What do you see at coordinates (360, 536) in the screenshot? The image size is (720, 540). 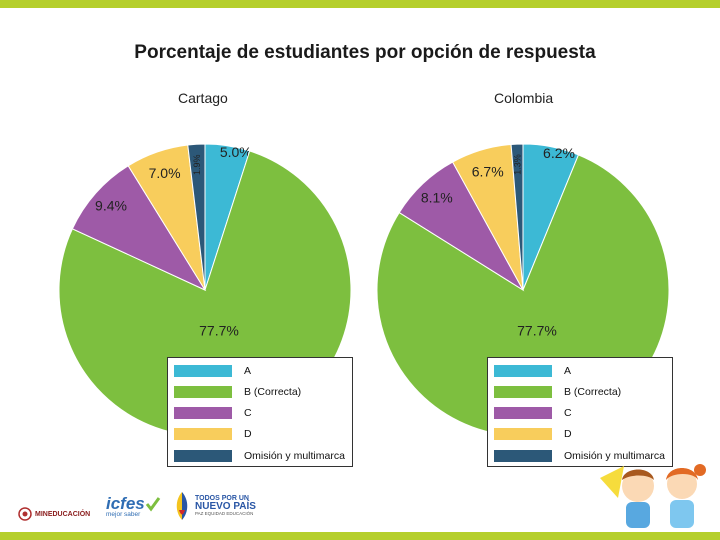 I see `bottom-accent-bar` at bounding box center [360, 536].